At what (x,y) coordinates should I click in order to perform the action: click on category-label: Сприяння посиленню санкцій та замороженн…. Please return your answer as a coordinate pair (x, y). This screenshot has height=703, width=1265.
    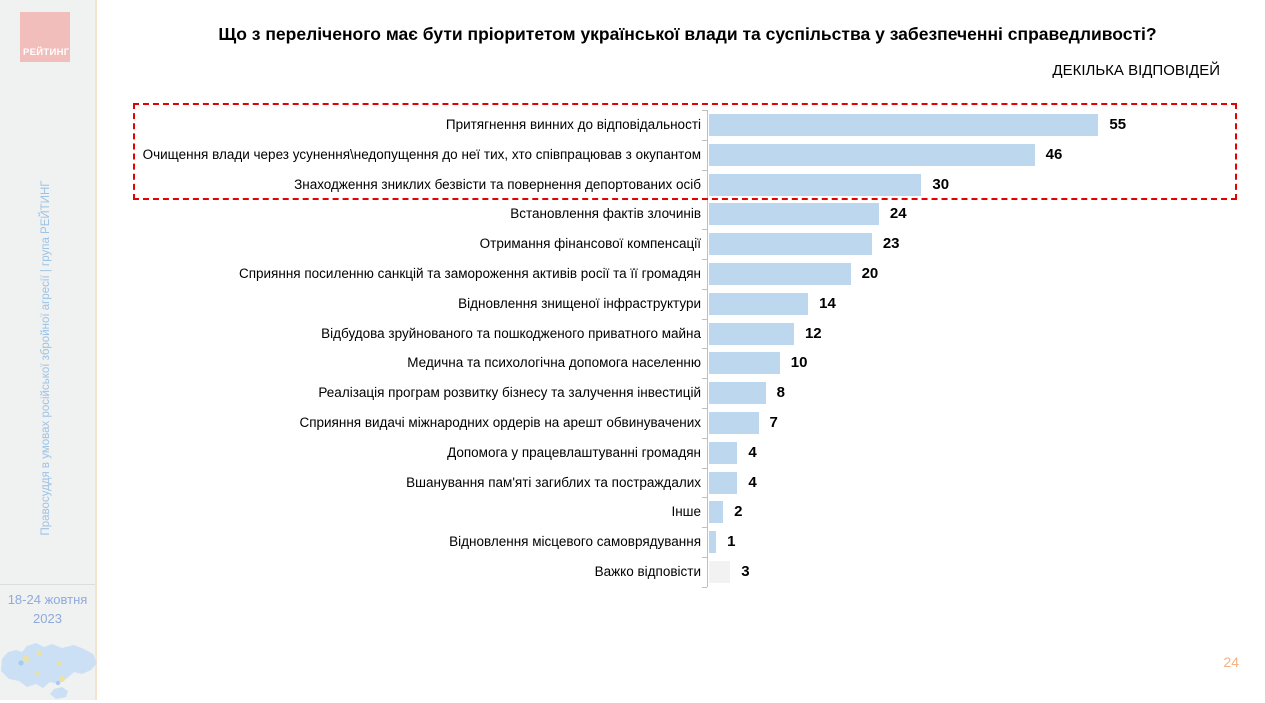
    Looking at the image, I should click on (469, 273).